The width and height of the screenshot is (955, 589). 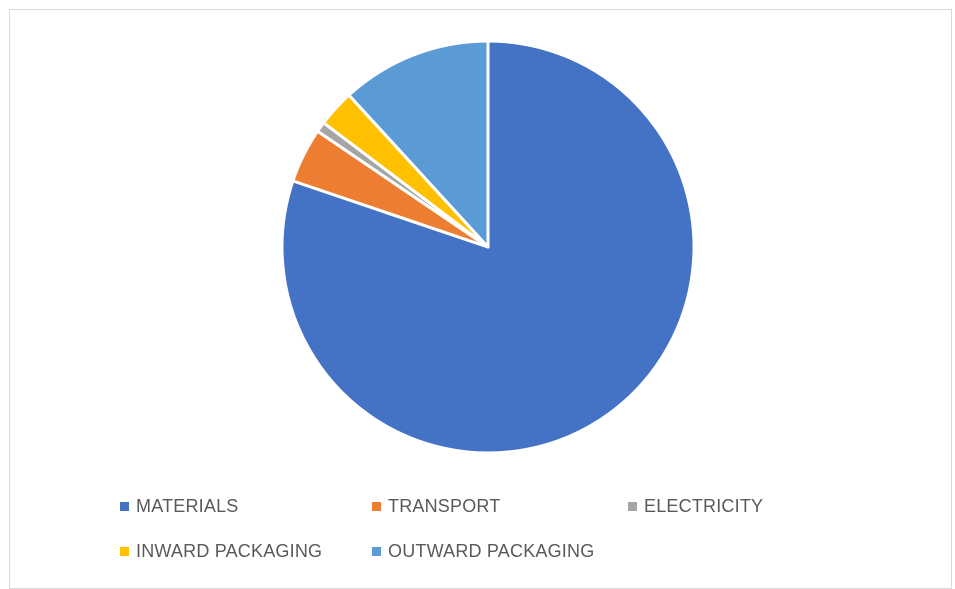 What do you see at coordinates (376, 506) in the screenshot?
I see `legend-swatch-transport` at bounding box center [376, 506].